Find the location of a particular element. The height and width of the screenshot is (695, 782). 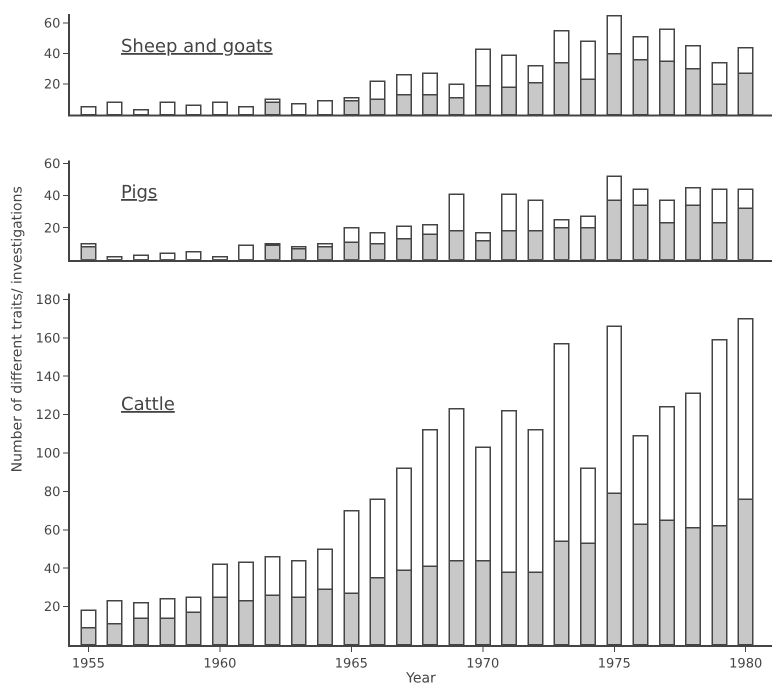

x-axis-title: Year is located at coordinates (420, 678).